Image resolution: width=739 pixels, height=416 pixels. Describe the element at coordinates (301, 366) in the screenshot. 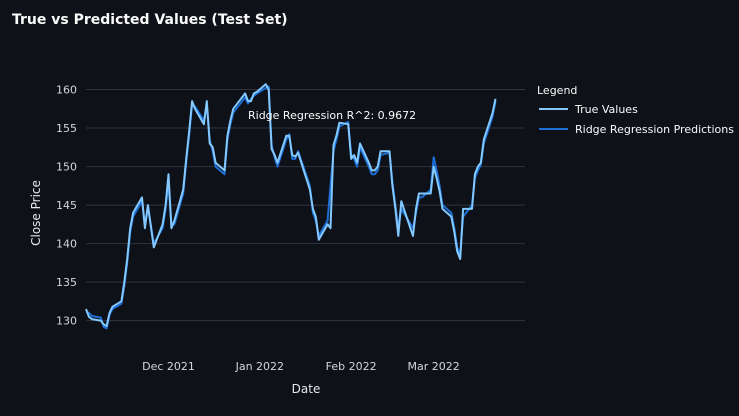

I see `x-axis-ticks: Dec 2021 Jan 2022 Feb 2022 Mar 2022` at that location.